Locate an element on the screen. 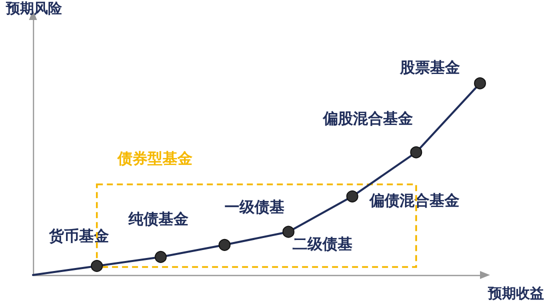  annotation: 偏债混合基金 is located at coordinates (414, 200).